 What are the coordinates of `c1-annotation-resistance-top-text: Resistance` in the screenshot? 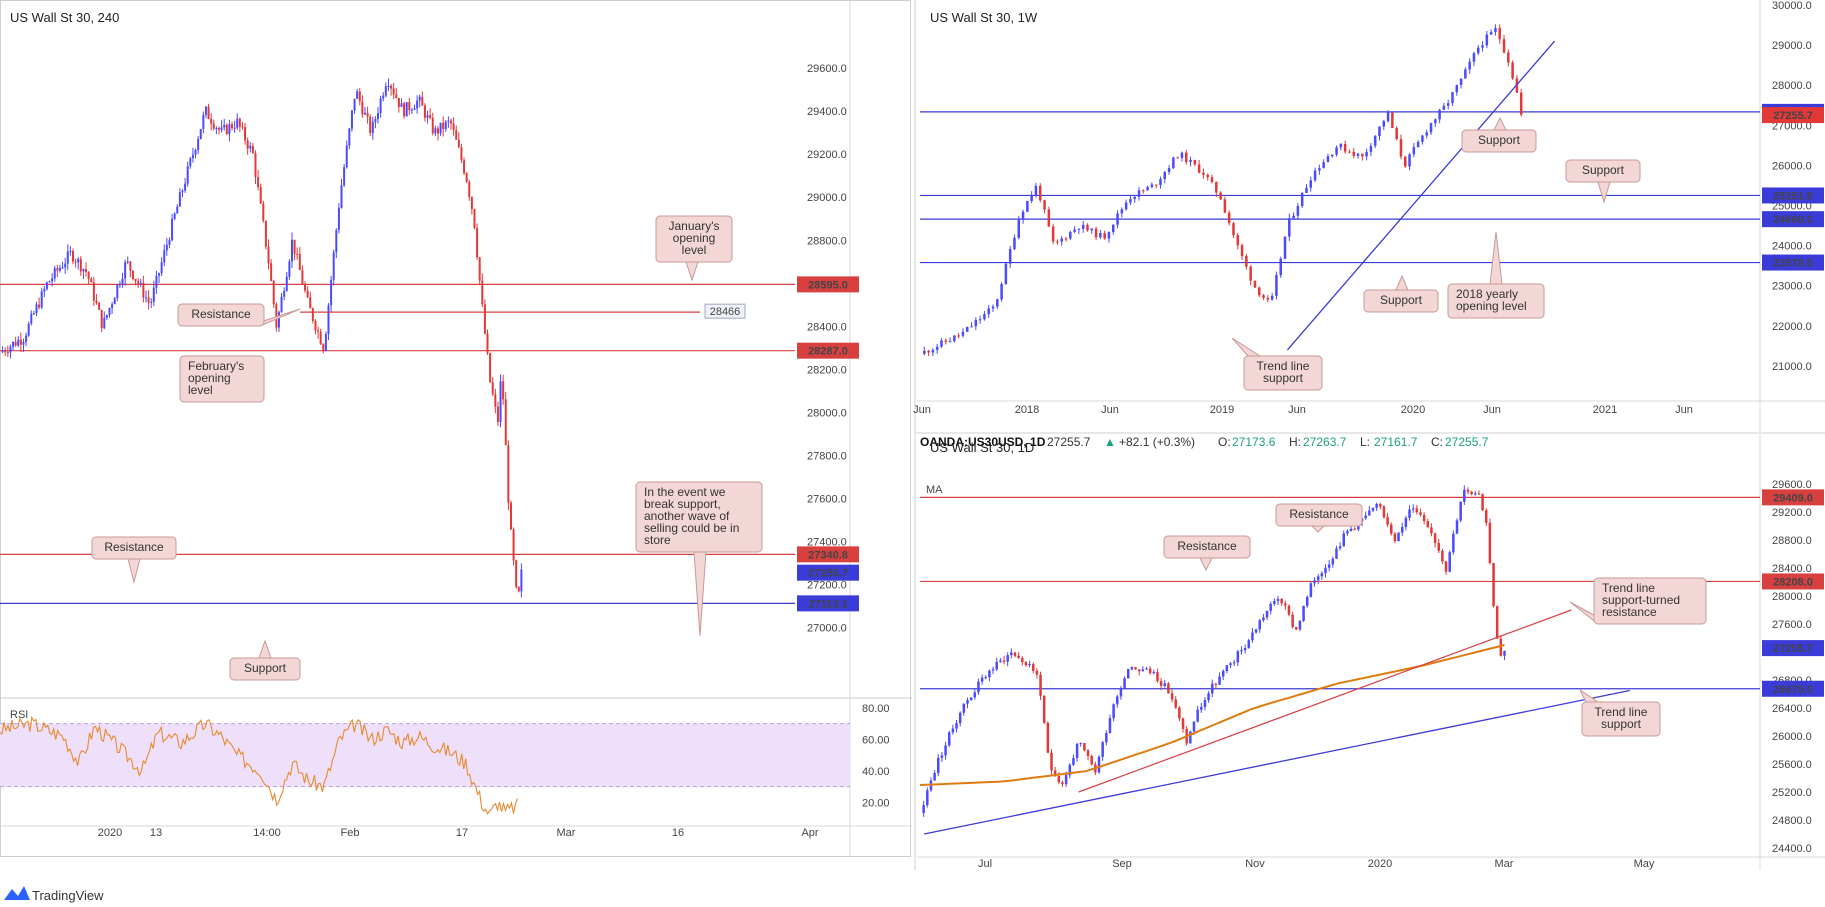 It's located at (221, 314).